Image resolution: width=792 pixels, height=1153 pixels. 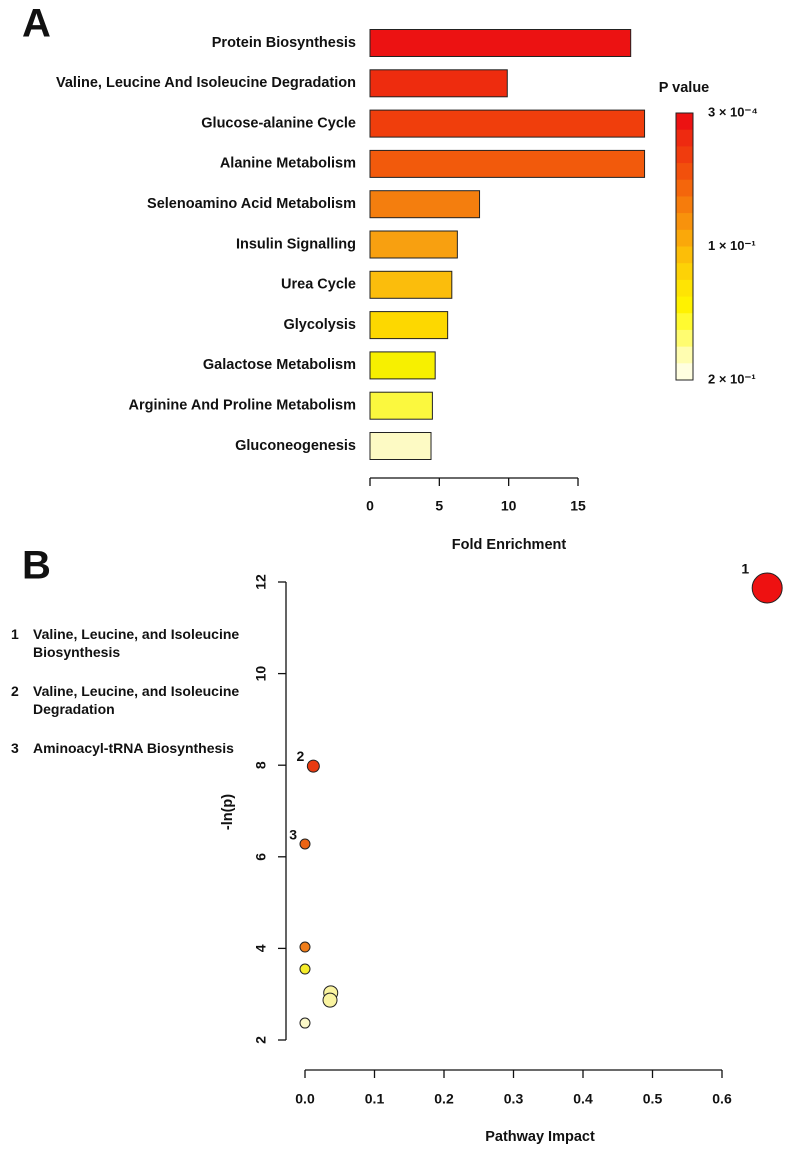 What do you see at coordinates (732, 245) in the screenshot?
I see `colorbar-label: 1 × 10⁻¹` at bounding box center [732, 245].